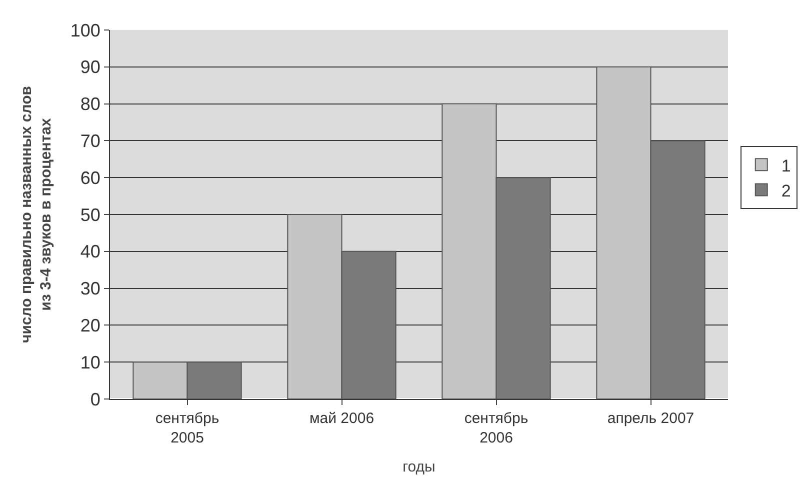 The width and height of the screenshot is (809, 499). Describe the element at coordinates (90, 326) in the screenshot. I see `y-tick-label: 20` at that location.